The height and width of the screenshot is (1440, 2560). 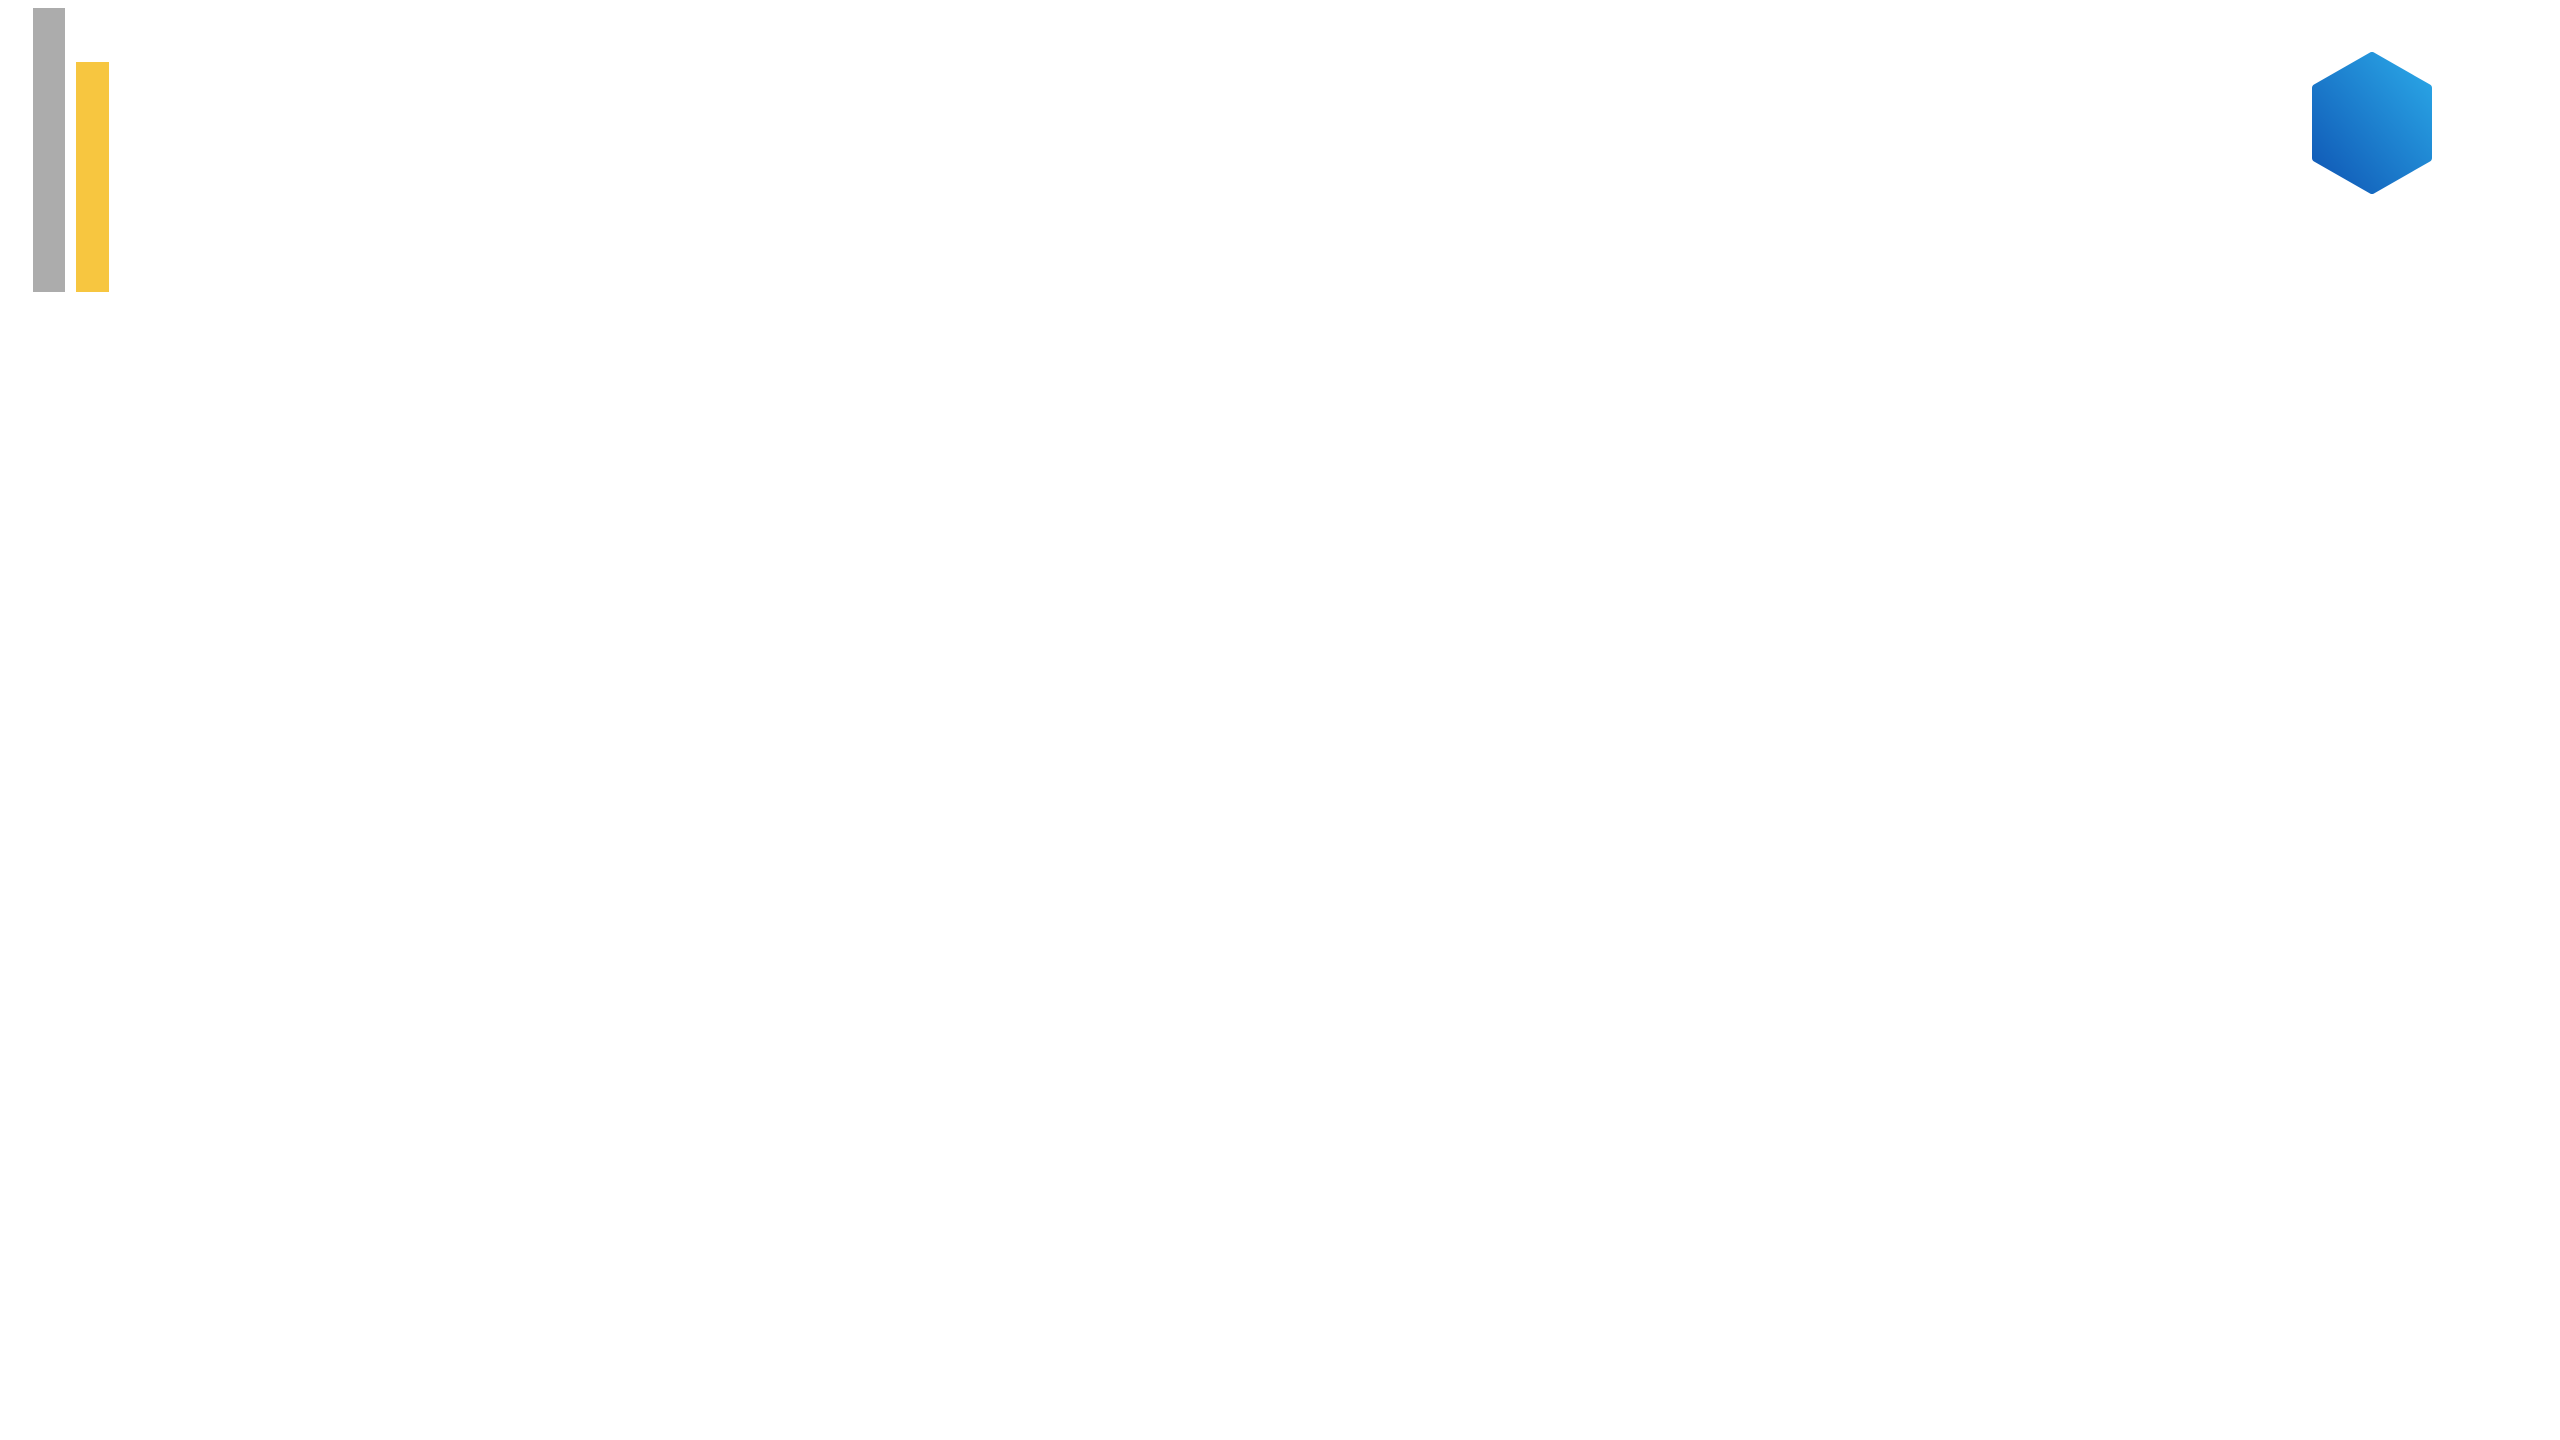 I want to click on dray-logo, so click(x=2372, y=125).